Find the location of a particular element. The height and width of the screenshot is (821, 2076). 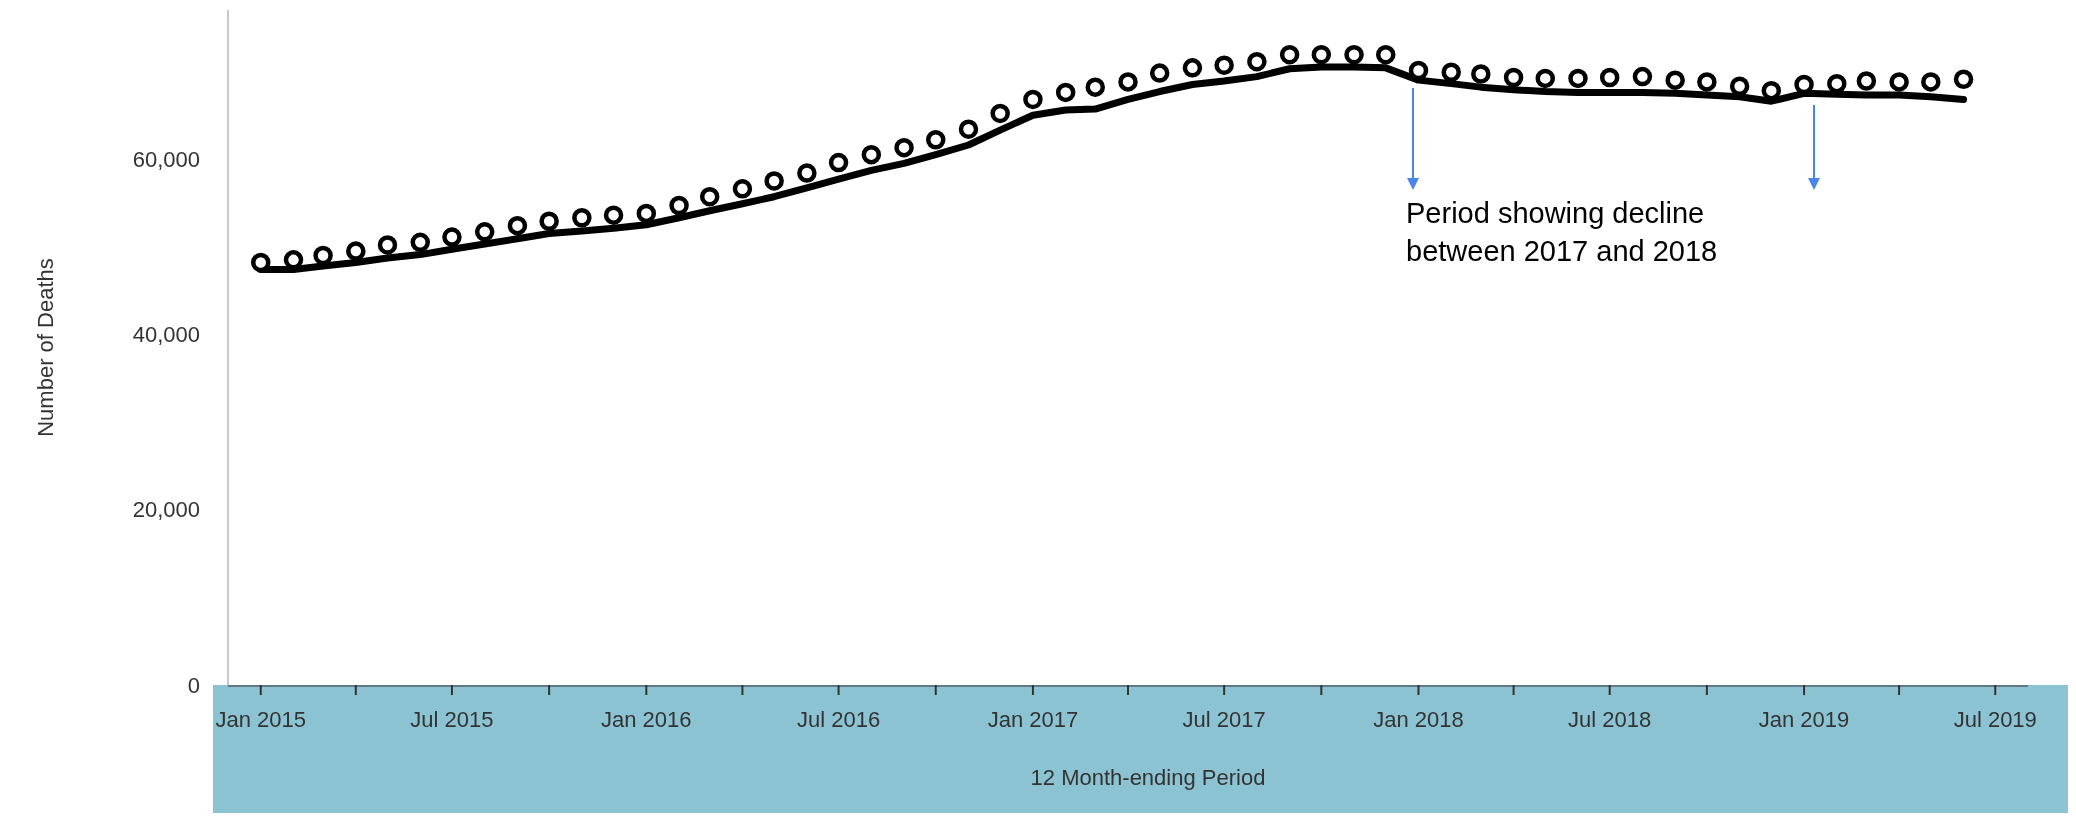

x-tick-label: Jul 2015 is located at coordinates (452, 719).